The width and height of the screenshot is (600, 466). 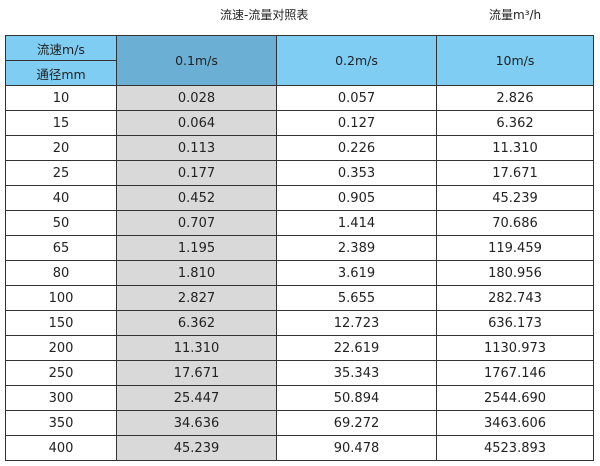 I want to click on diameter-cell: 100, so click(x=61, y=298).